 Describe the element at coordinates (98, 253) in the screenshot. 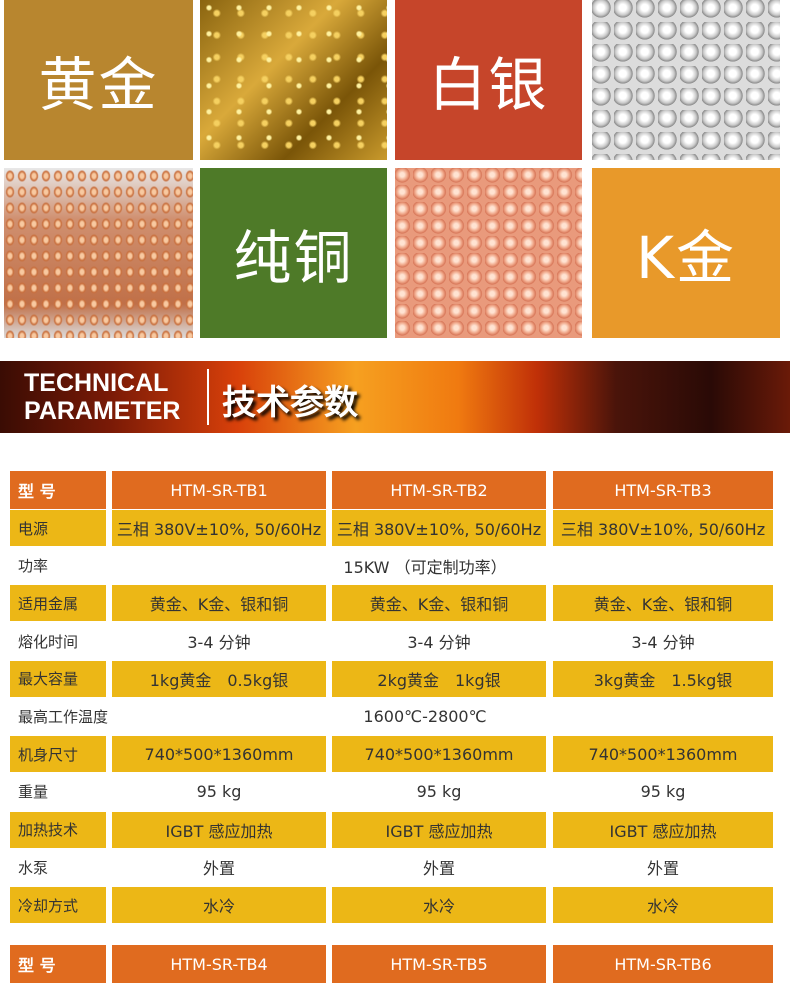

I see `copper-pellets-photo` at that location.